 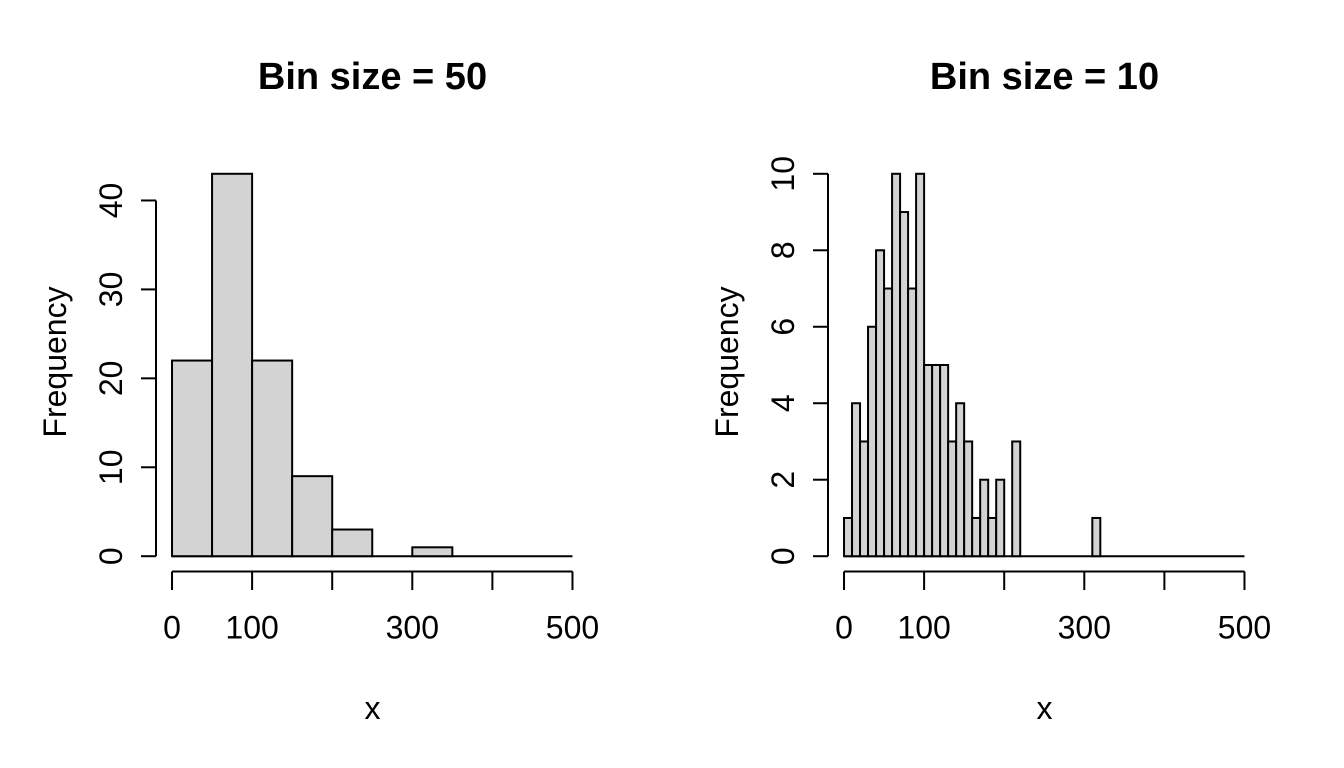 I want to click on y-tick-label: 2, so click(x=783, y=480).